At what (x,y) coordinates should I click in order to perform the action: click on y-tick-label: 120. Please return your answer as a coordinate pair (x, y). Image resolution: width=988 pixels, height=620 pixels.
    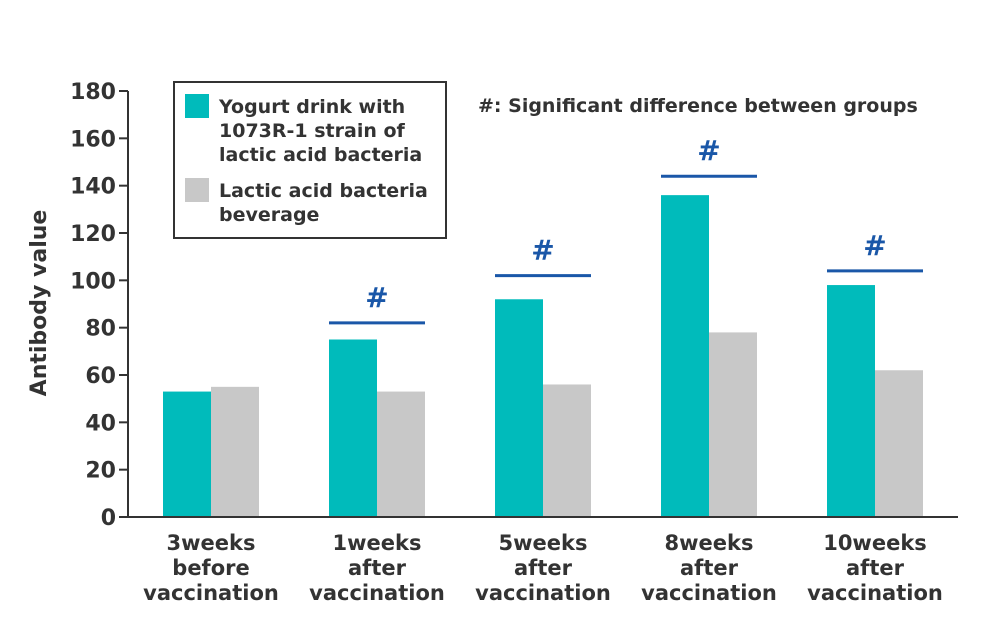
    Looking at the image, I should click on (93, 234).